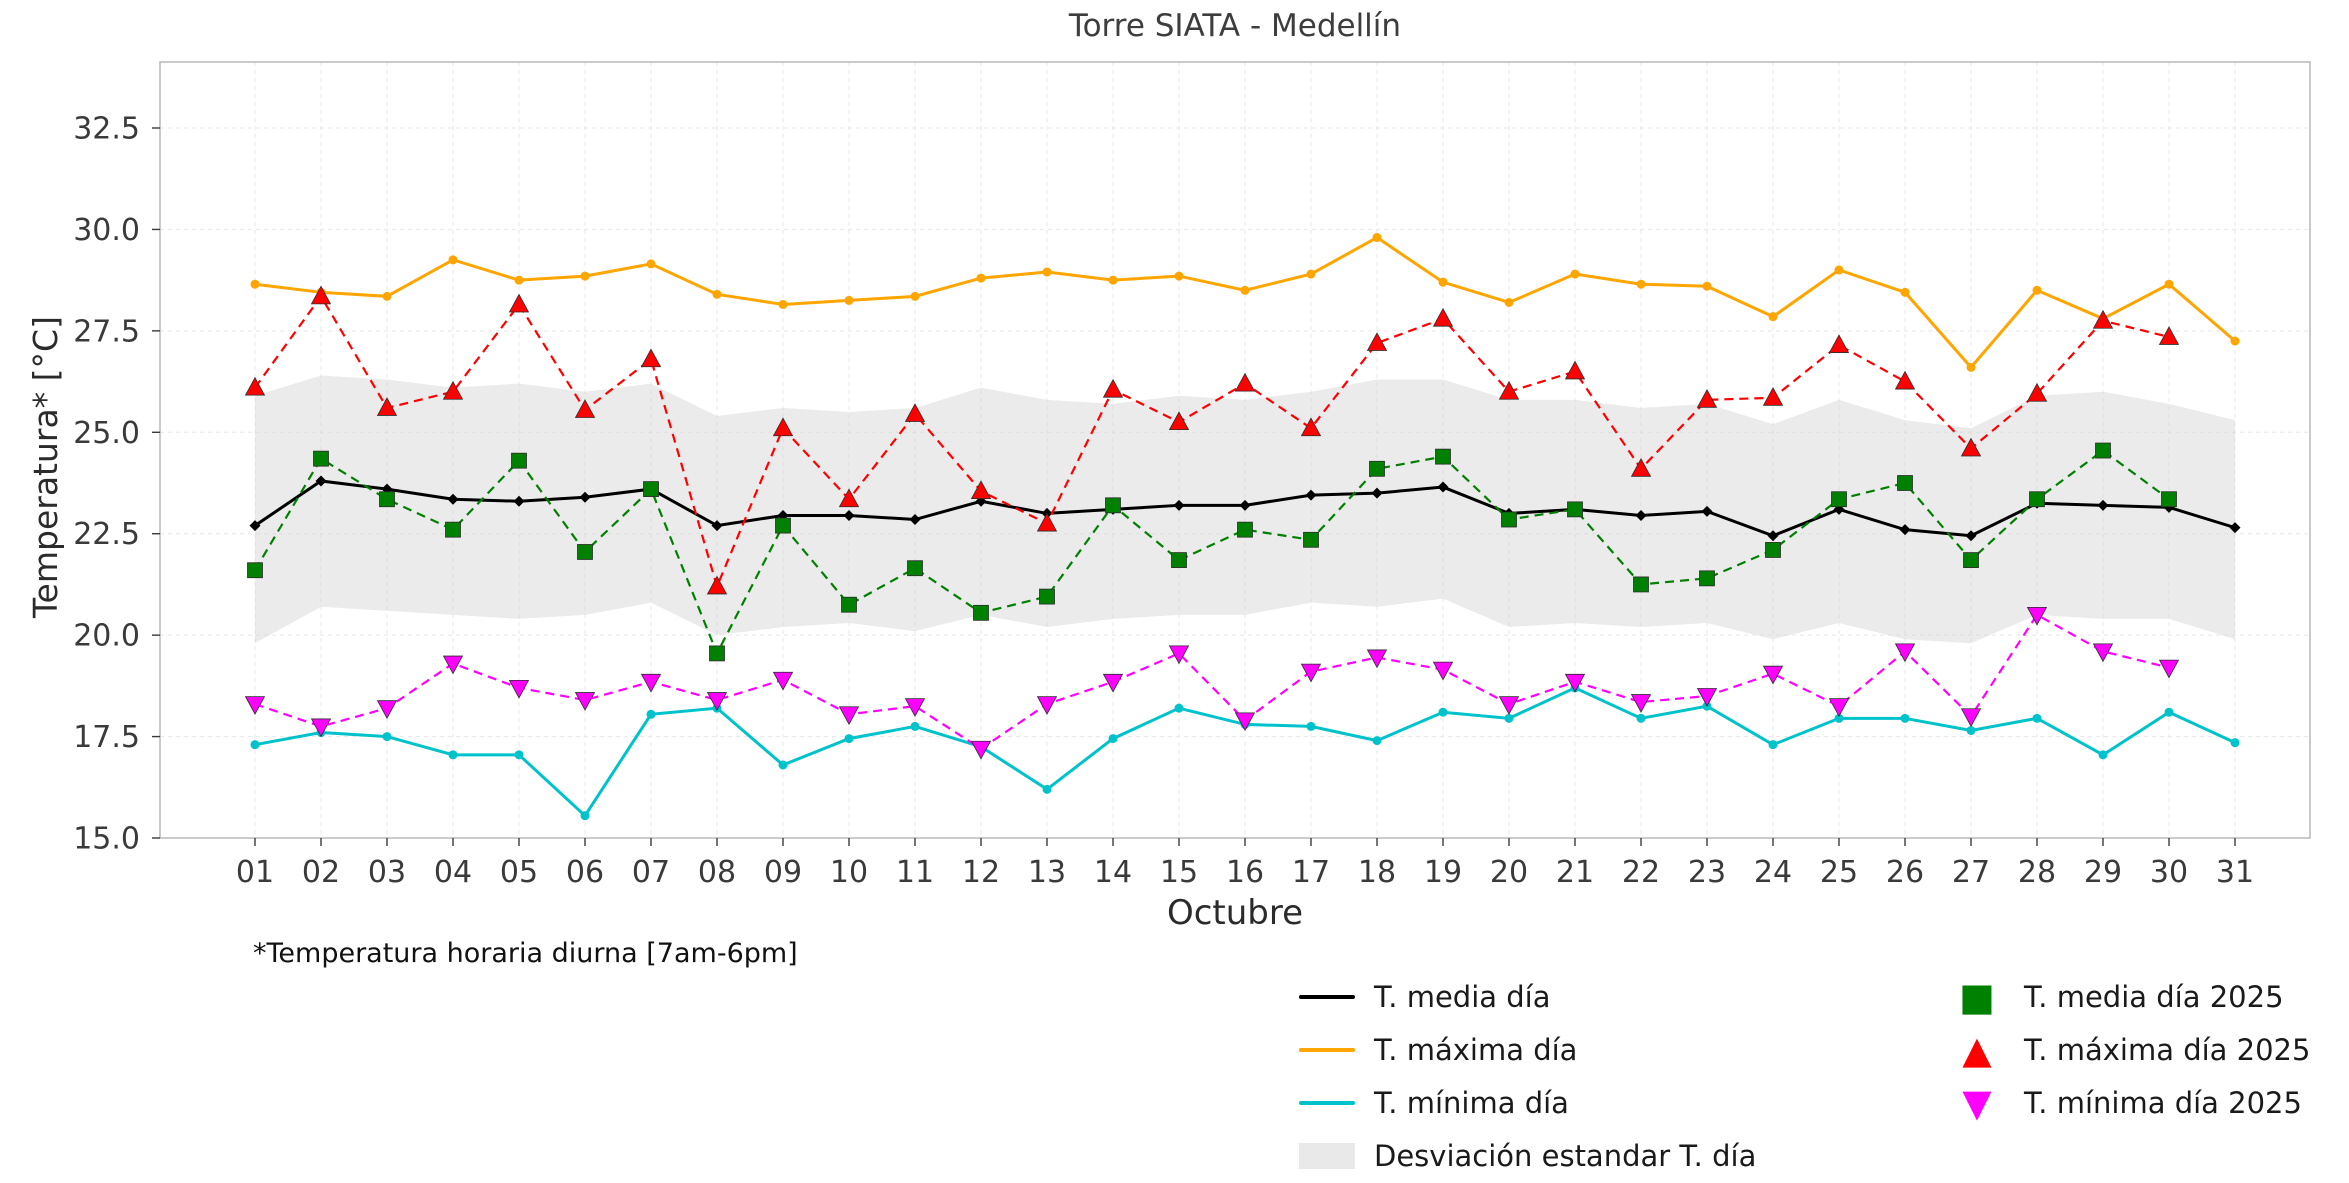  I want to click on svg-text: 02, so click(321, 872).